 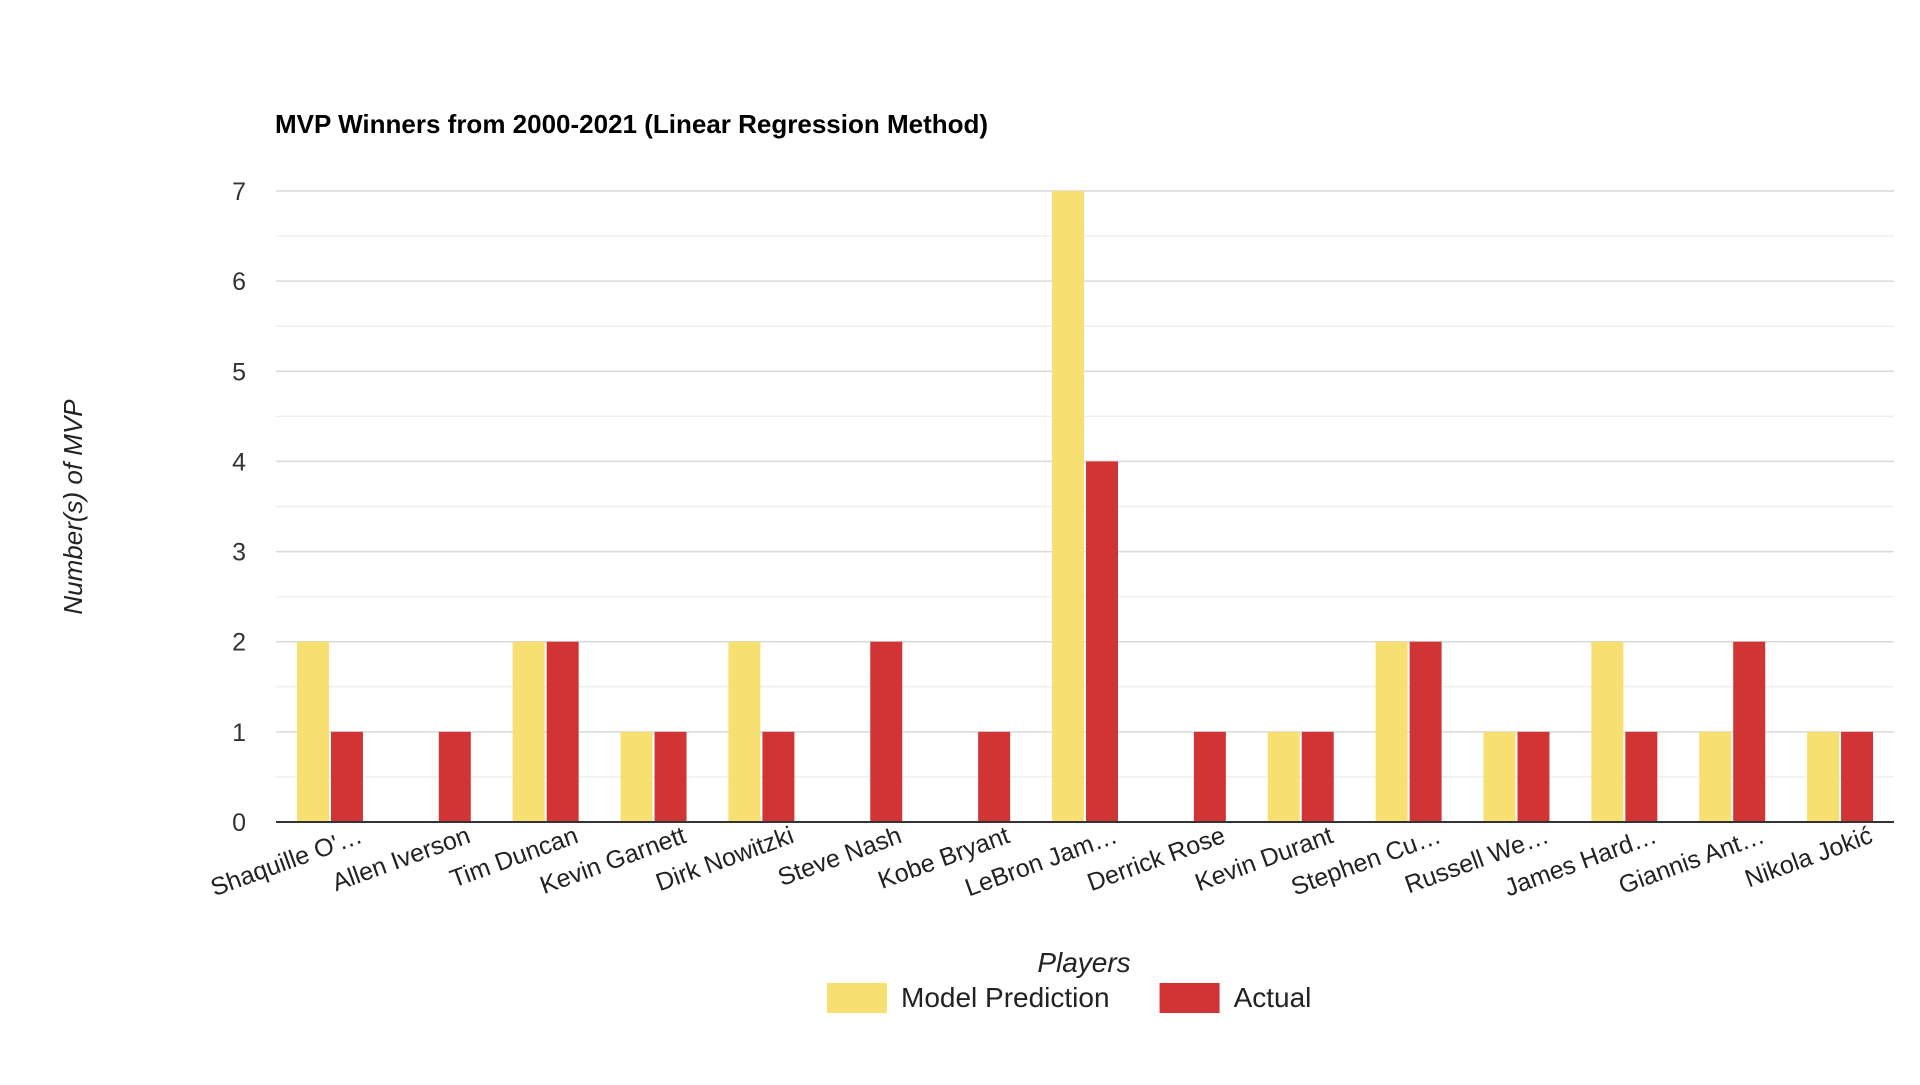 I want to click on y-tick-label: 6, so click(x=239, y=282).